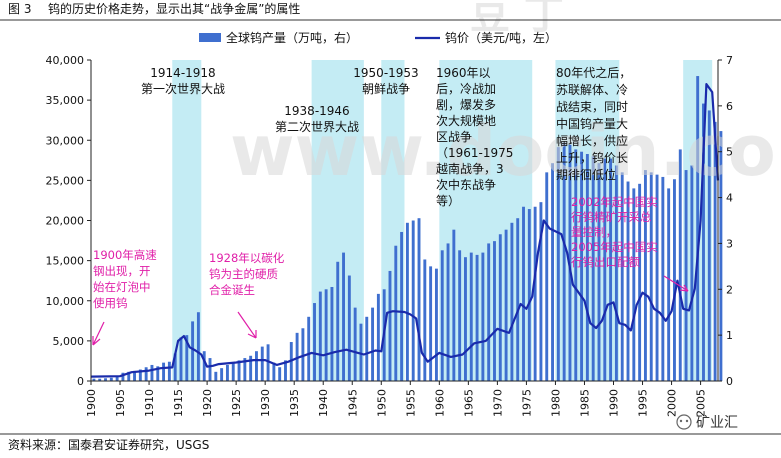  What do you see at coordinates (390, 433) in the screenshot?
I see `footer: 资料来源：国泰君安证券研究，USGS 矿业汇` at bounding box center [390, 433].